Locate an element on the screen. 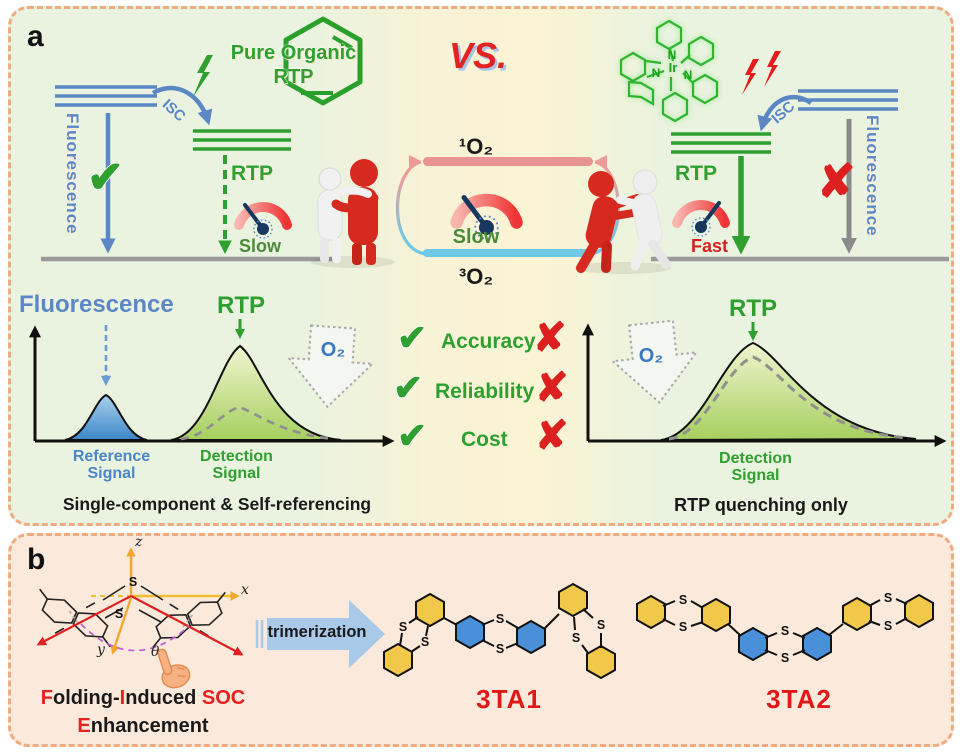  oxygen-cycle is located at coordinates (508, 206).